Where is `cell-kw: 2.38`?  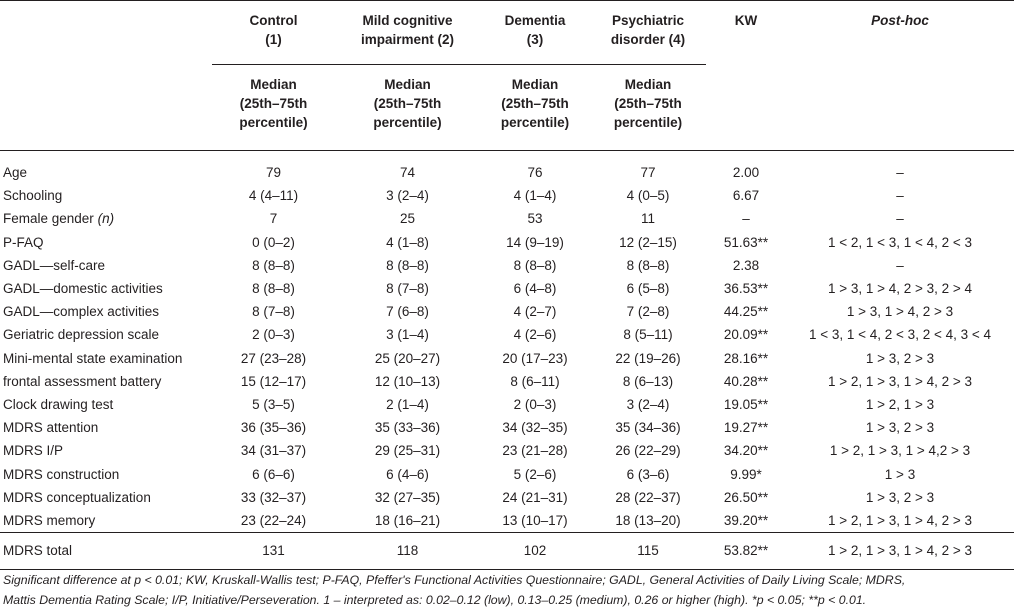
cell-kw: 2.38 is located at coordinates (746, 265).